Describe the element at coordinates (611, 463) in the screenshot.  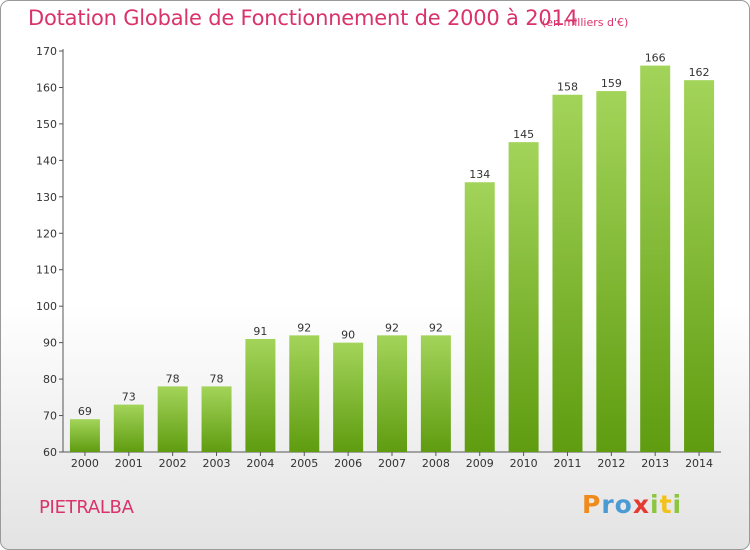
I see `x-tick-label: 2012` at that location.